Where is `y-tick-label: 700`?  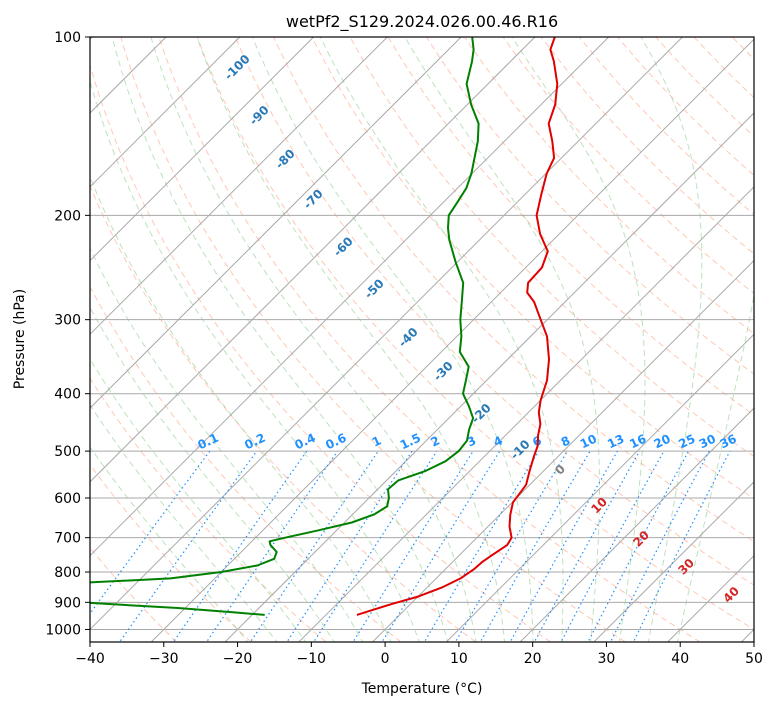 y-tick-label: 700 is located at coordinates (67, 539).